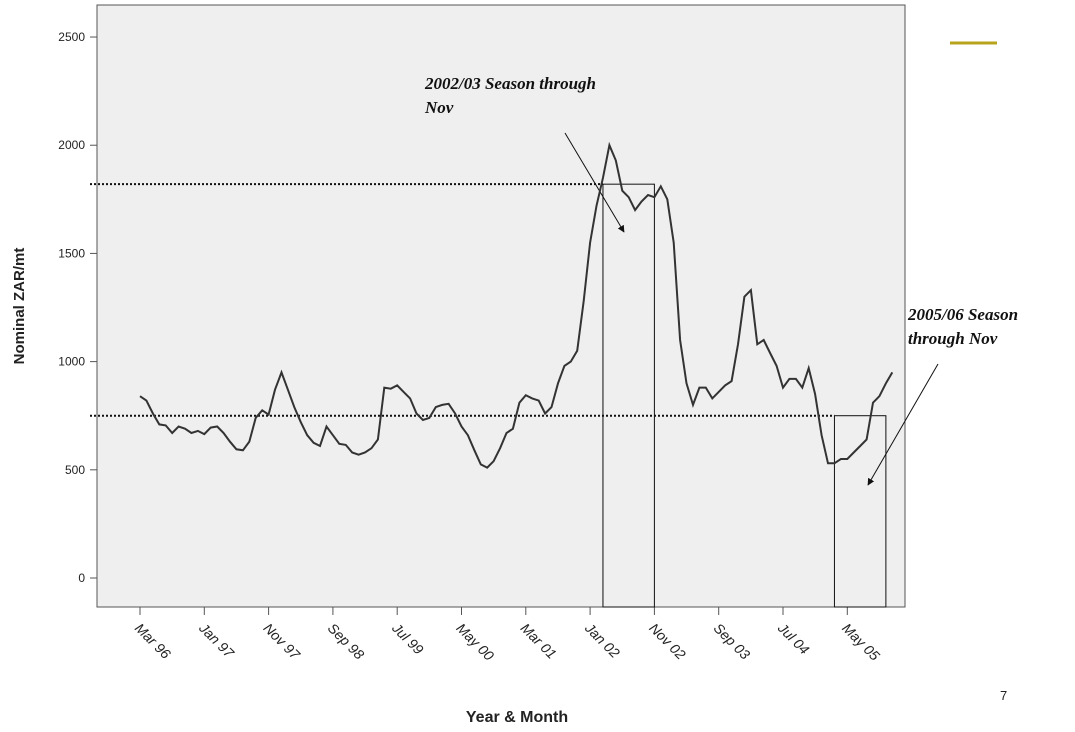  I want to click on y-tick-label: 1500, so click(71, 253).